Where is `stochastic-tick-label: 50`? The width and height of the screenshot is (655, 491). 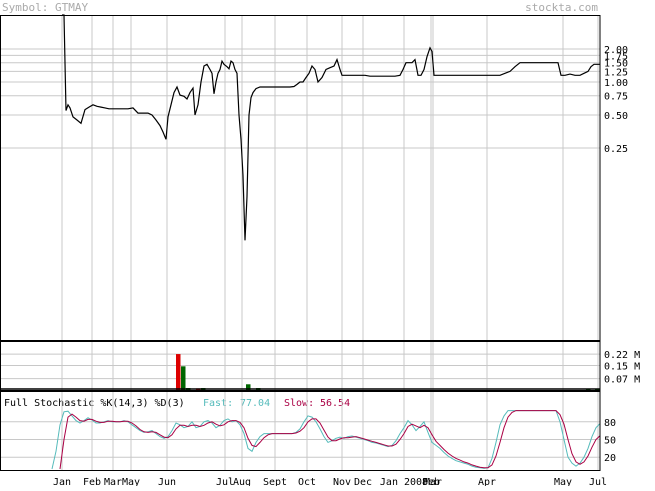 stochastic-tick-label: 50 is located at coordinates (610, 441).